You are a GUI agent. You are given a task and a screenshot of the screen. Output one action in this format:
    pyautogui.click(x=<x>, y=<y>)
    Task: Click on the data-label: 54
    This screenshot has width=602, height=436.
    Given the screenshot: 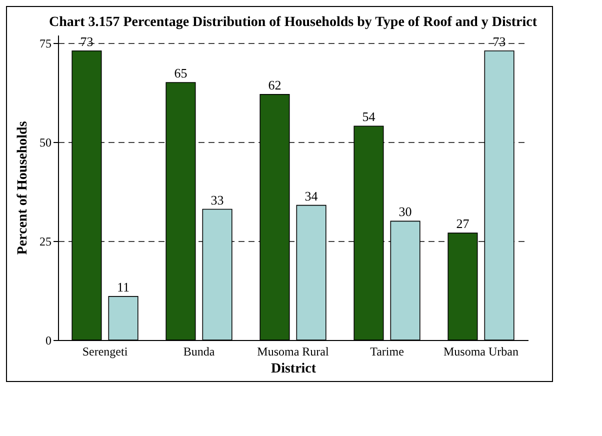 What is the action you would take?
    pyautogui.click(x=369, y=116)
    